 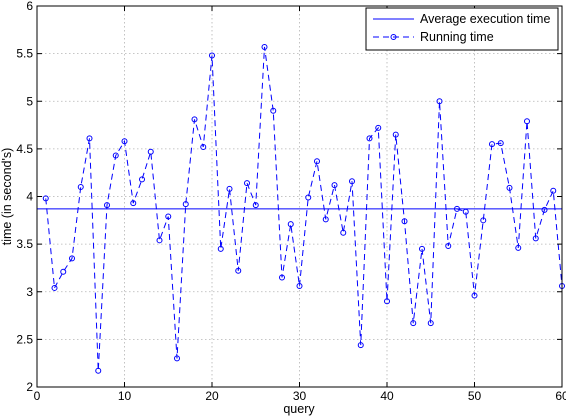 I want to click on x-tick-label: 0, so click(x=37, y=396).